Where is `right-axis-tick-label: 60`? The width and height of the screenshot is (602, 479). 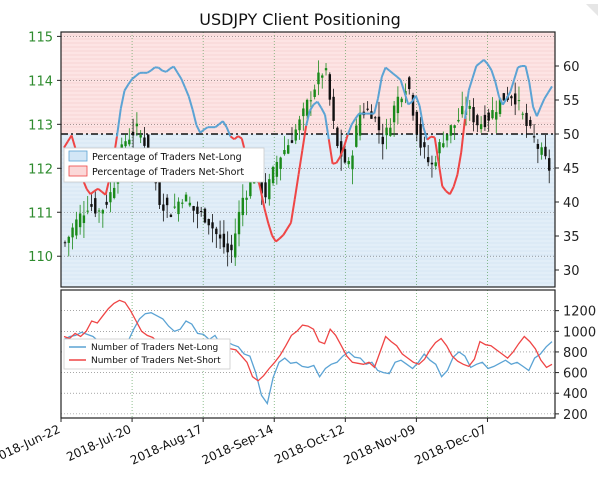
right-axis-tick-label: 60 is located at coordinates (571, 67).